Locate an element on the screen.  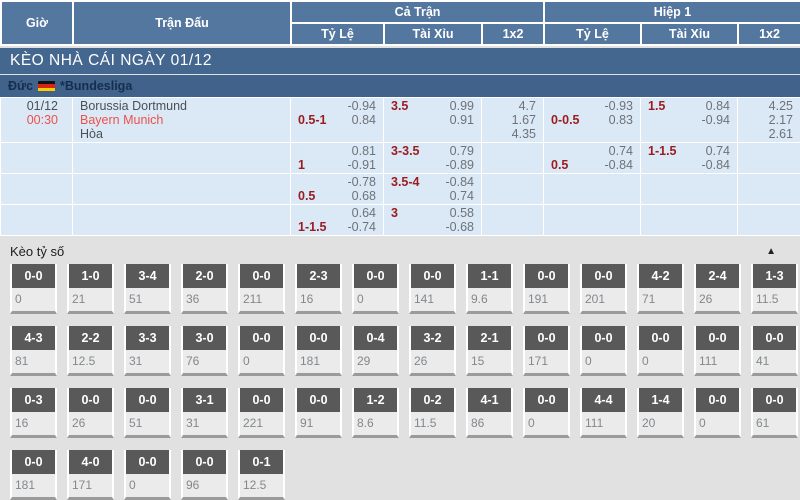
odds-value: -0.84 is located at coordinates (716, 165).